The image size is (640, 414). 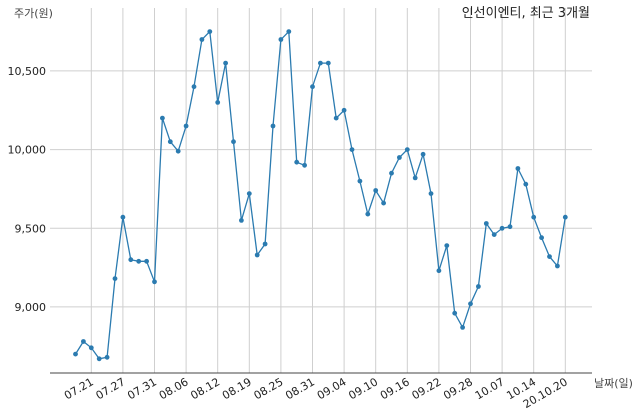 What do you see at coordinates (300, 388) in the screenshot?
I see `x-tick-label: 08.31` at bounding box center [300, 388].